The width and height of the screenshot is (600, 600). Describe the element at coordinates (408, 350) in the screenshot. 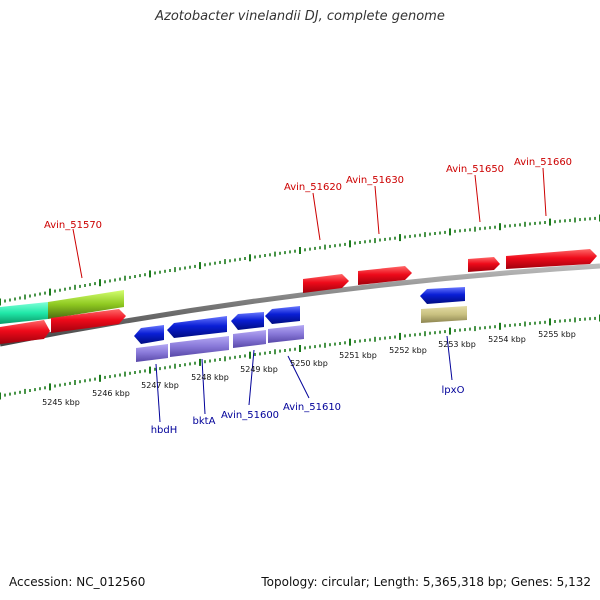

I see `scale-label-5252: 5252 kbp` at that location.